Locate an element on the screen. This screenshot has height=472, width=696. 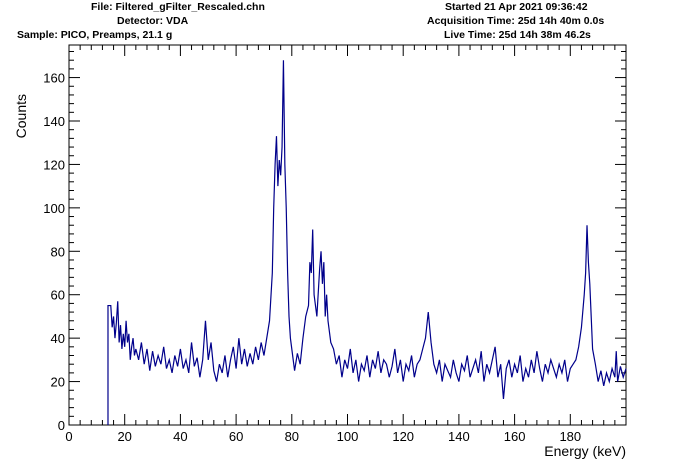
start-time-label: Started 21 Apr 2021 09:36:42 is located at coordinates (516, 7).